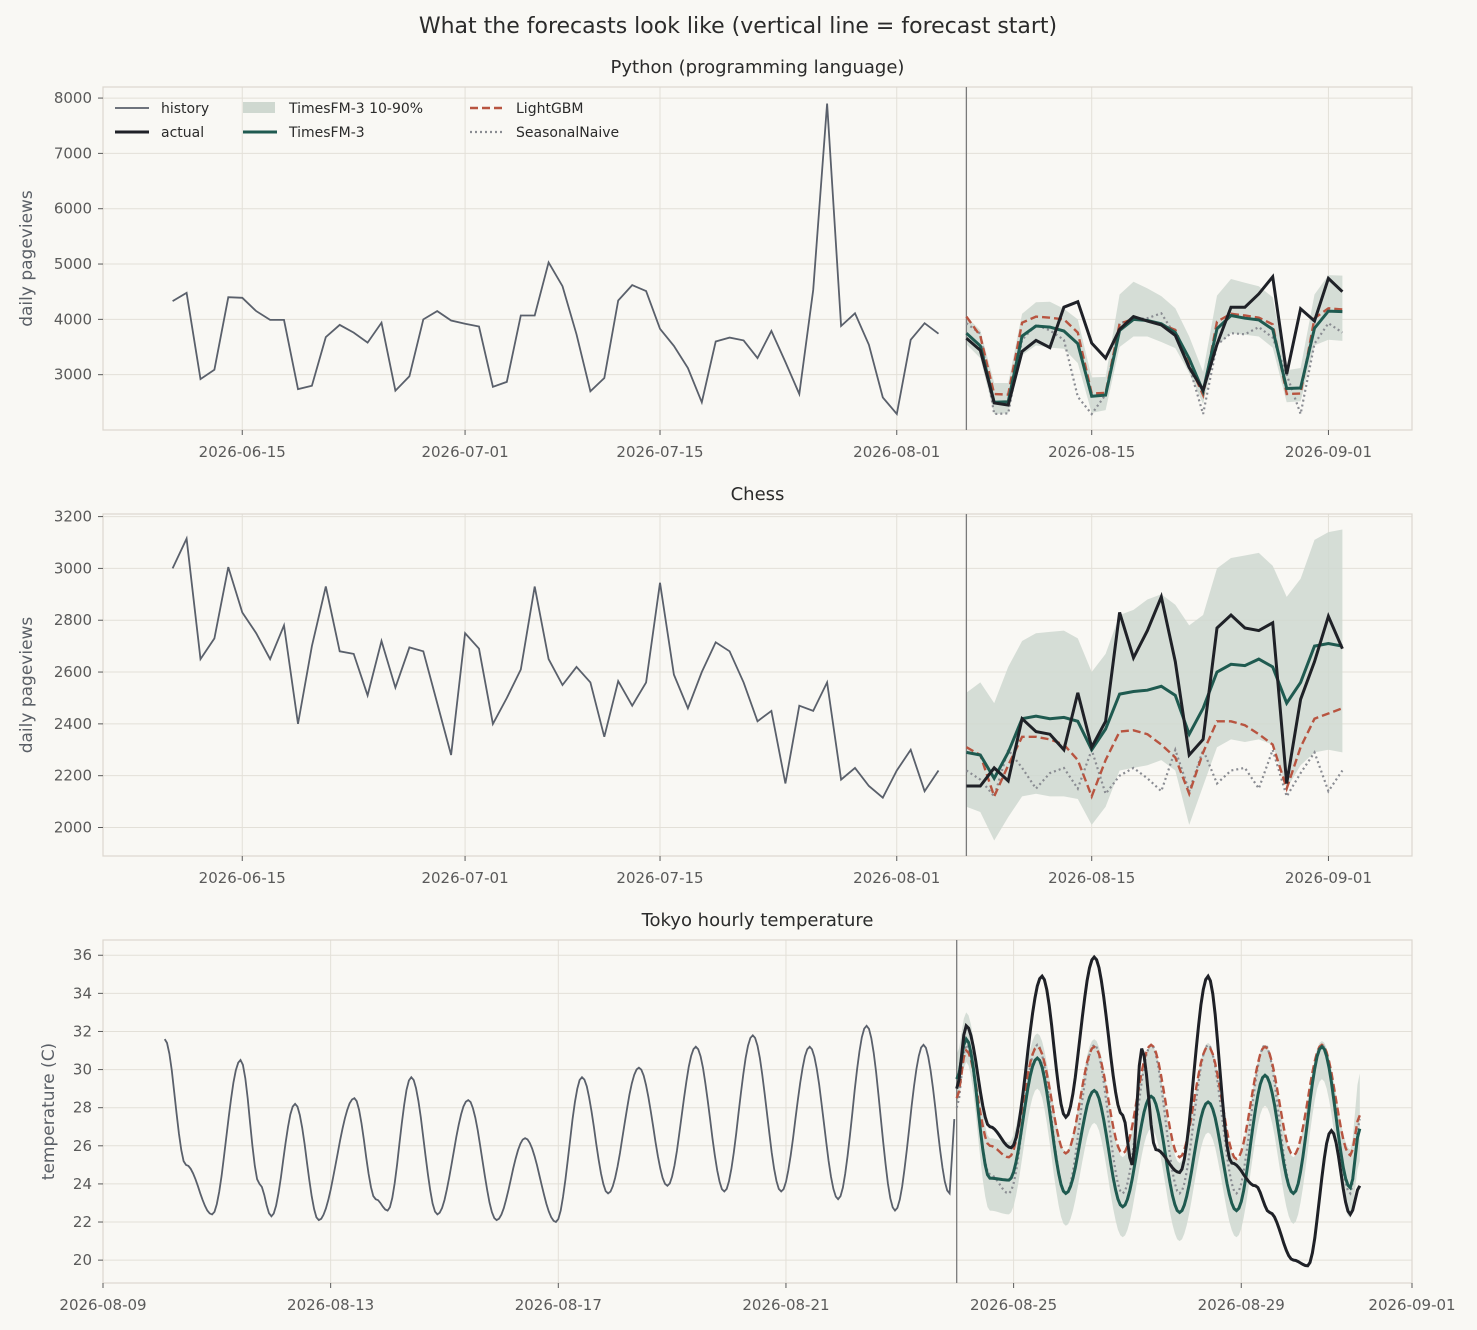 The image size is (1477, 1330). What do you see at coordinates (82, 1222) in the screenshot?
I see `y-tick-label: 22` at bounding box center [82, 1222].